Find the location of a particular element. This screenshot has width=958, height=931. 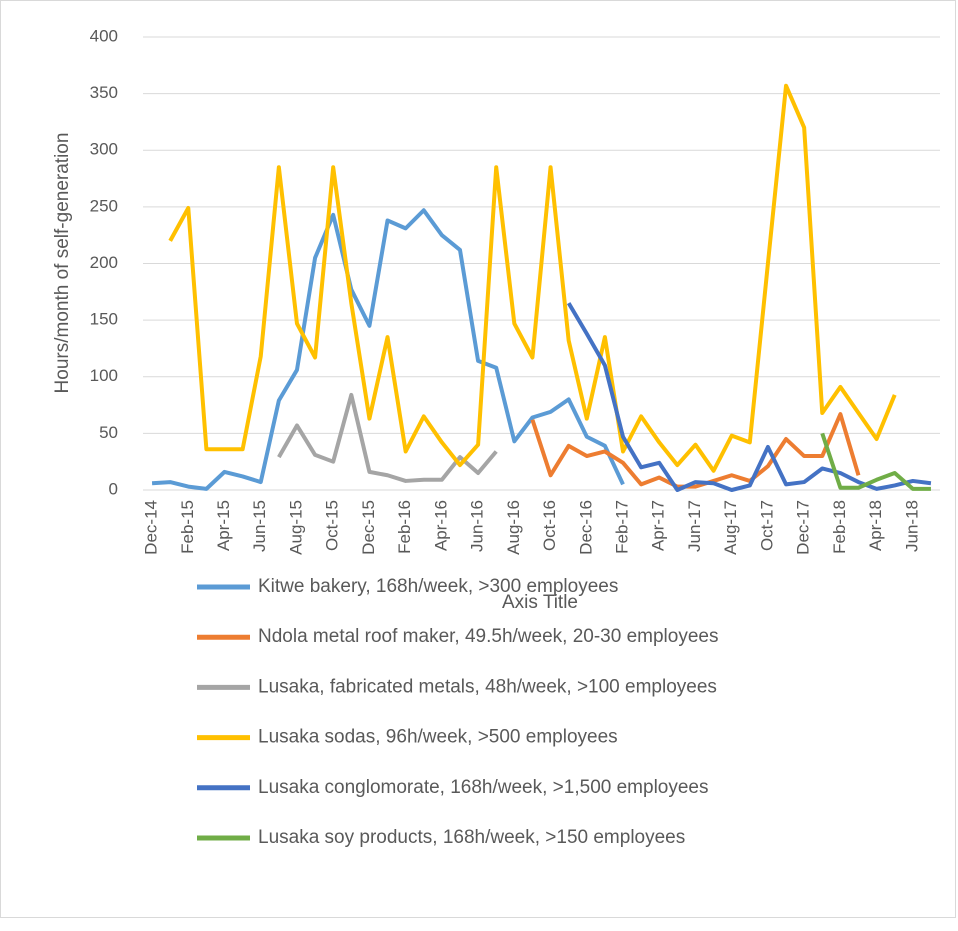

x-tick-label: Aug-16 is located at coordinates (513, 527).